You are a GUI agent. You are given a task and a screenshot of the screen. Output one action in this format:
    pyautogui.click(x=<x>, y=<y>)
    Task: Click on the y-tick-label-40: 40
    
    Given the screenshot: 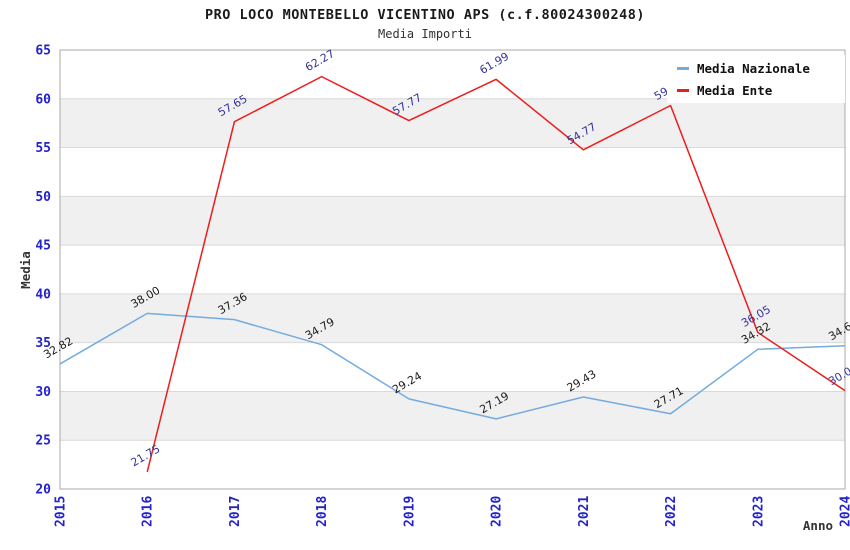 What is the action you would take?
    pyautogui.click(x=43, y=294)
    